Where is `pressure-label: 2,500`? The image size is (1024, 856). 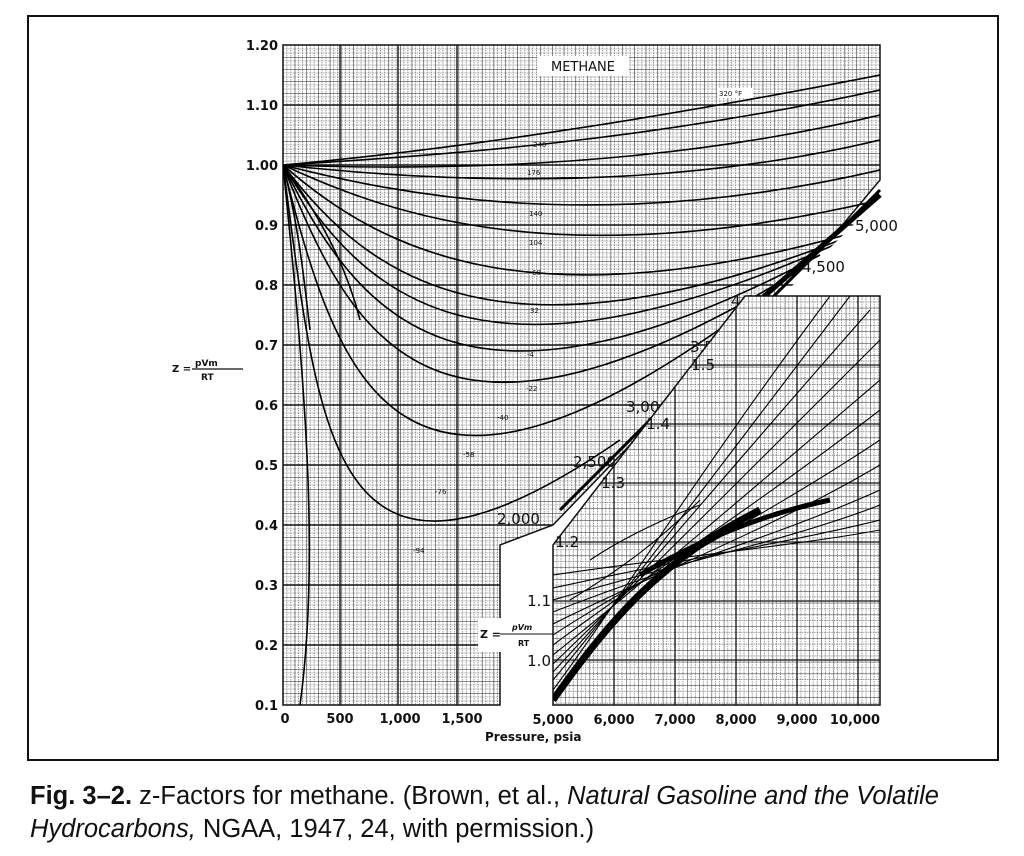
pressure-label: 2,500 is located at coordinates (594, 462).